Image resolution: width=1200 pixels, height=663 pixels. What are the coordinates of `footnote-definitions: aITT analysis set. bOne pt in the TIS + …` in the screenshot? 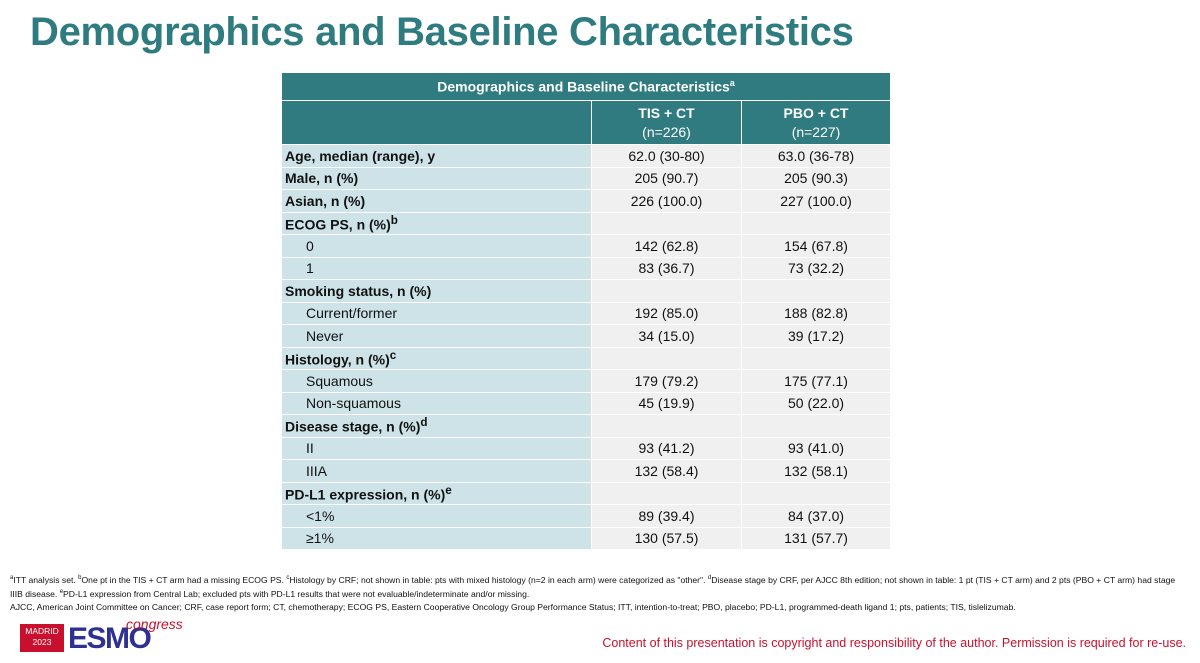 It's located at (600, 586).